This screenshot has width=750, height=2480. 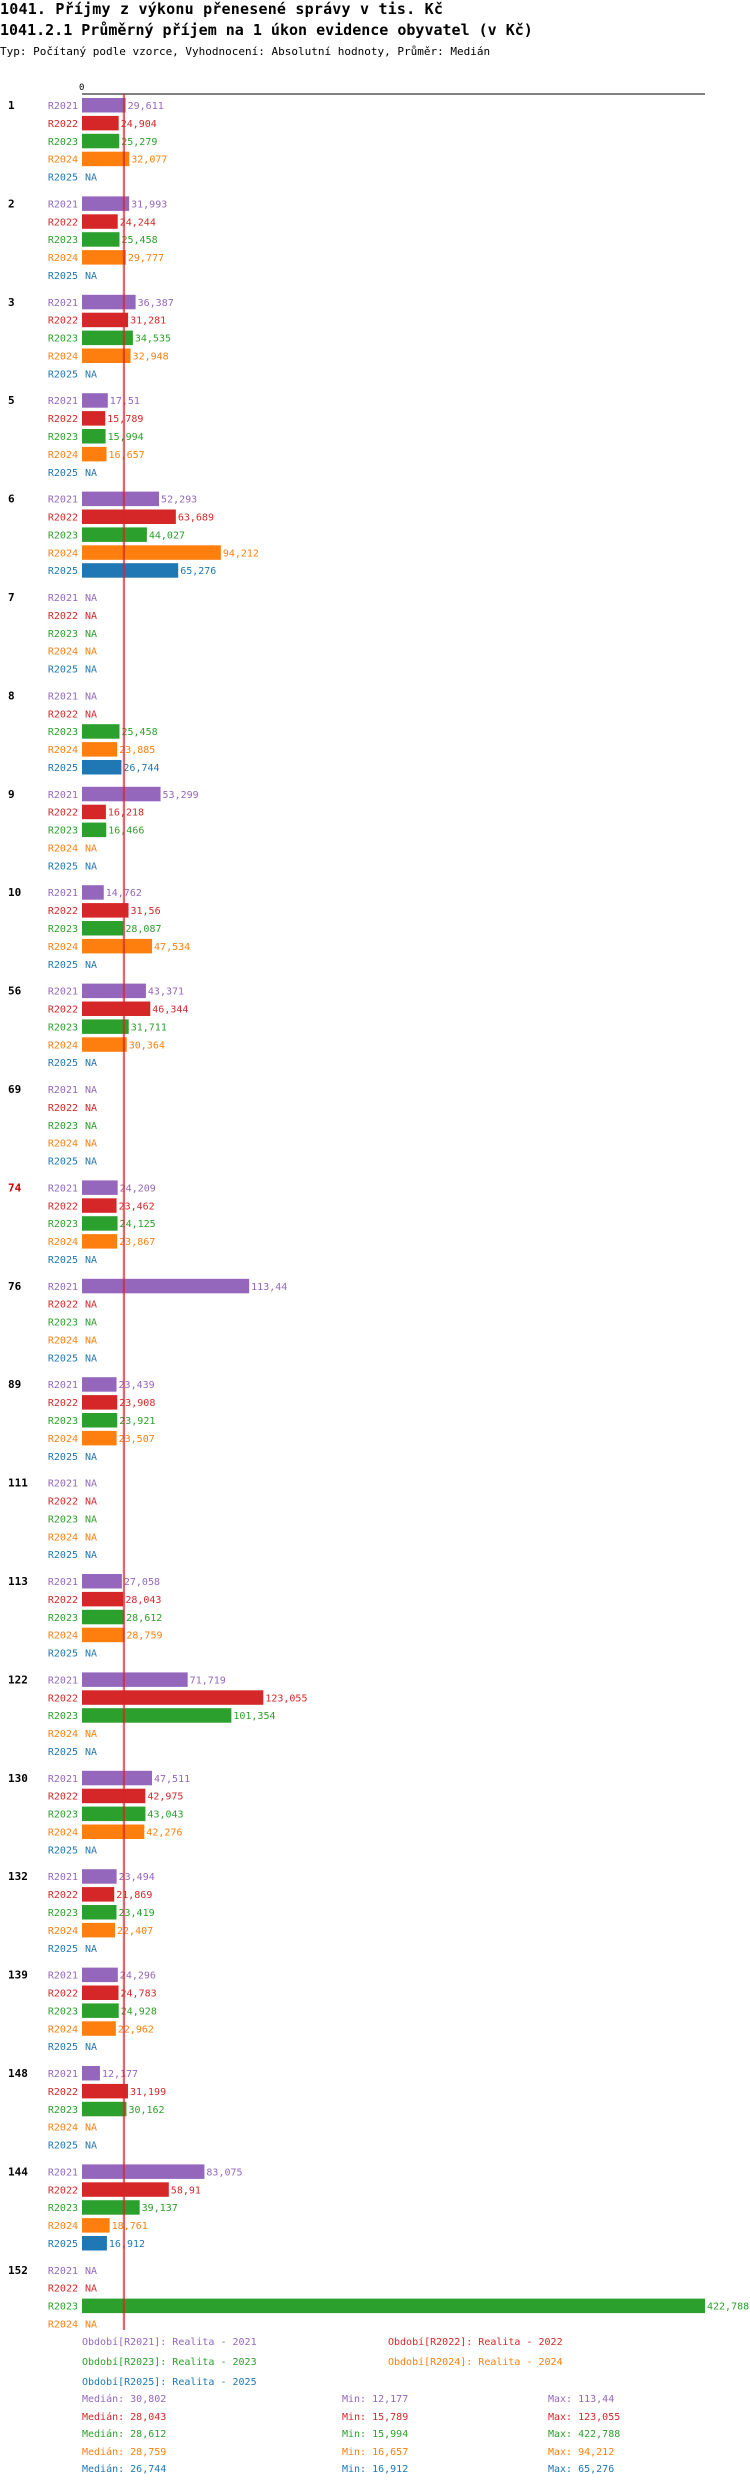 What do you see at coordinates (728, 2307) in the screenshot?
I see `data-label: 422,788` at bounding box center [728, 2307].